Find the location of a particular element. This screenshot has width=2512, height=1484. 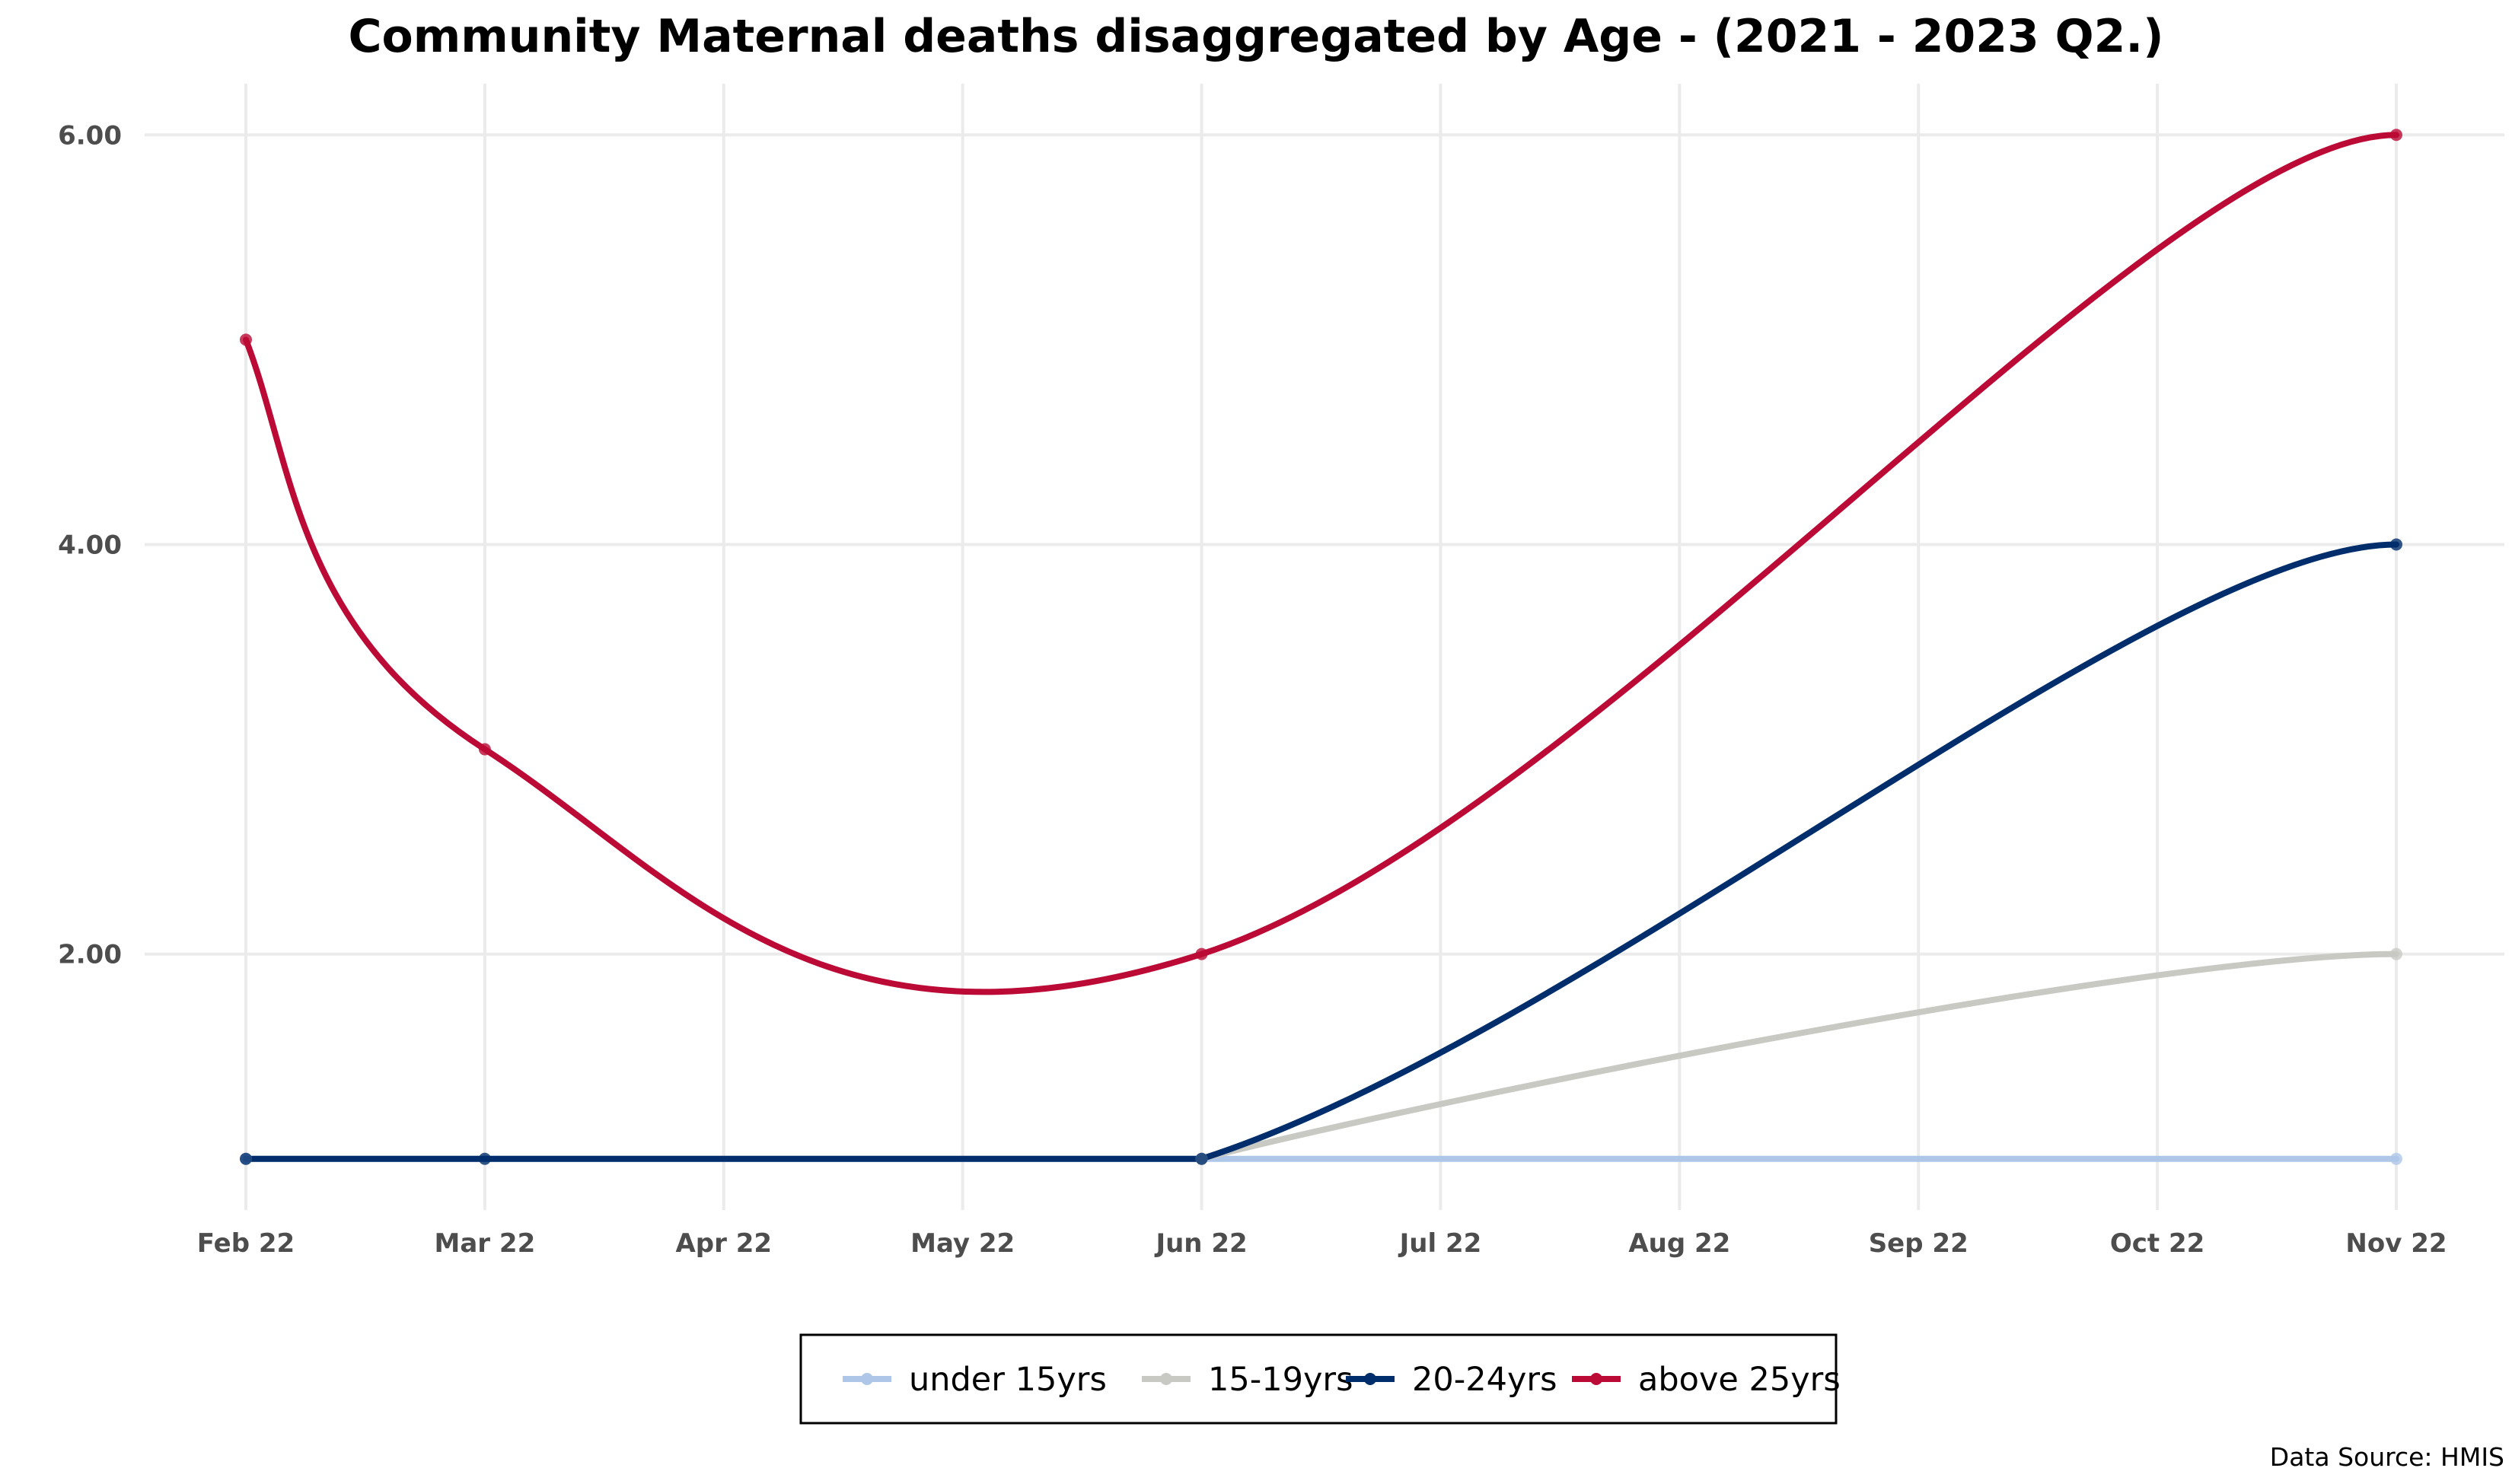

legend-label: 20-24yrs is located at coordinates (1484, 1380).